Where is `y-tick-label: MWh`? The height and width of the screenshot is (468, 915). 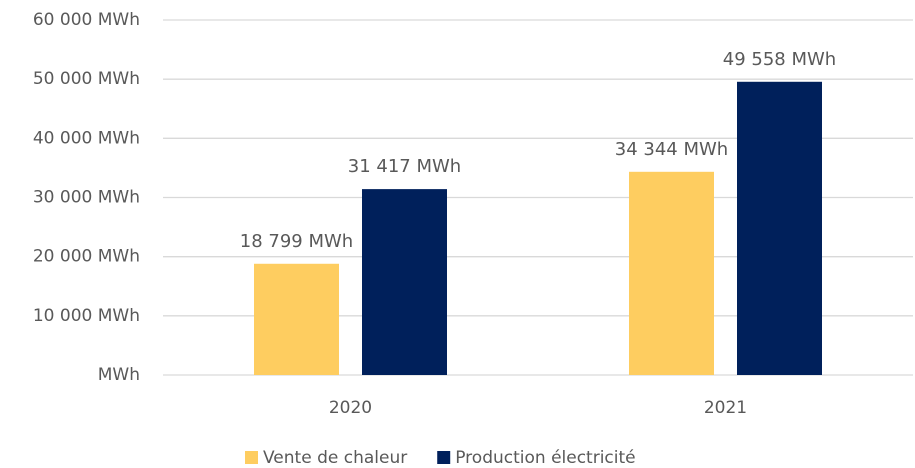
y-tick-label: MWh is located at coordinates (119, 375).